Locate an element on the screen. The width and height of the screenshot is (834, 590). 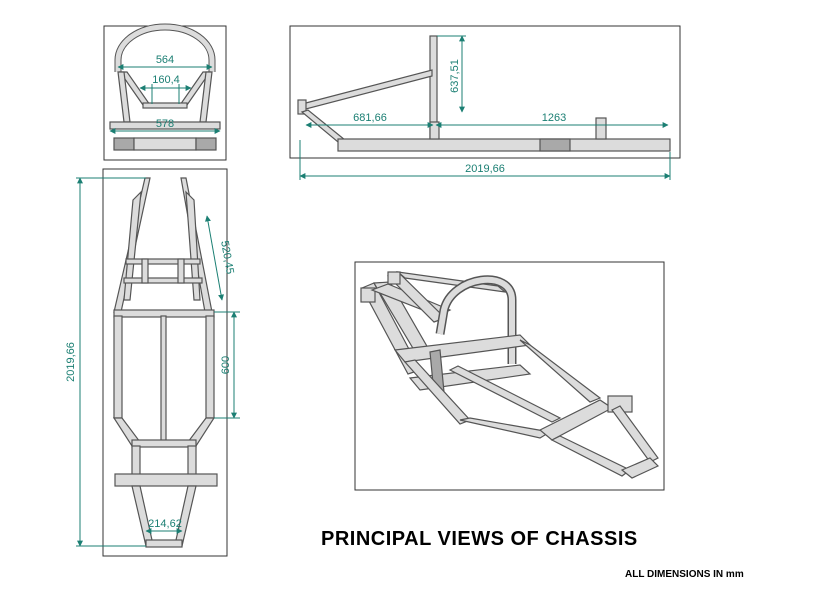
iso-right-side-rail is located at coordinates (560, 371).